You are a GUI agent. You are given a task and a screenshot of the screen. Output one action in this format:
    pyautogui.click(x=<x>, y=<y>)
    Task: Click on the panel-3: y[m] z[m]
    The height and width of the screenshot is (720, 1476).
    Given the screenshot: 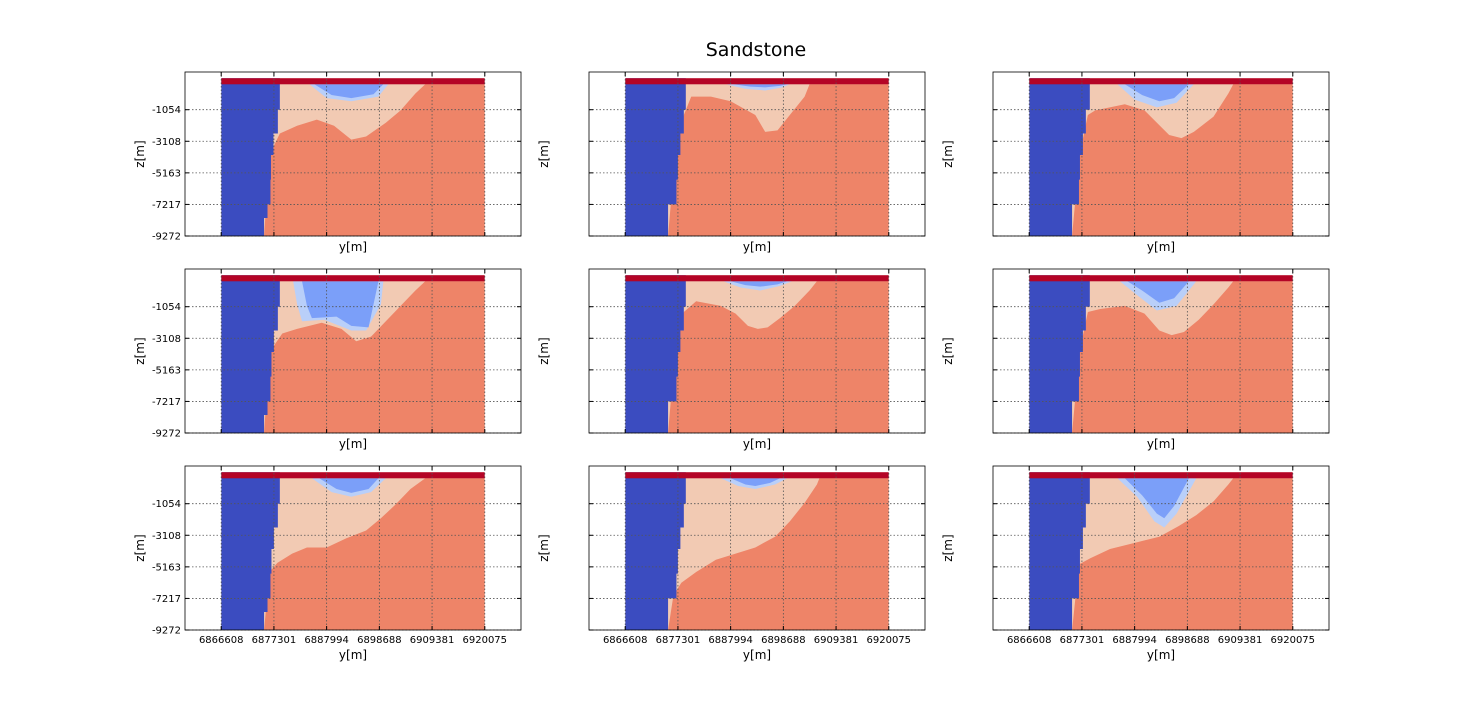 What is the action you would take?
    pyautogui.click(x=1135, y=162)
    